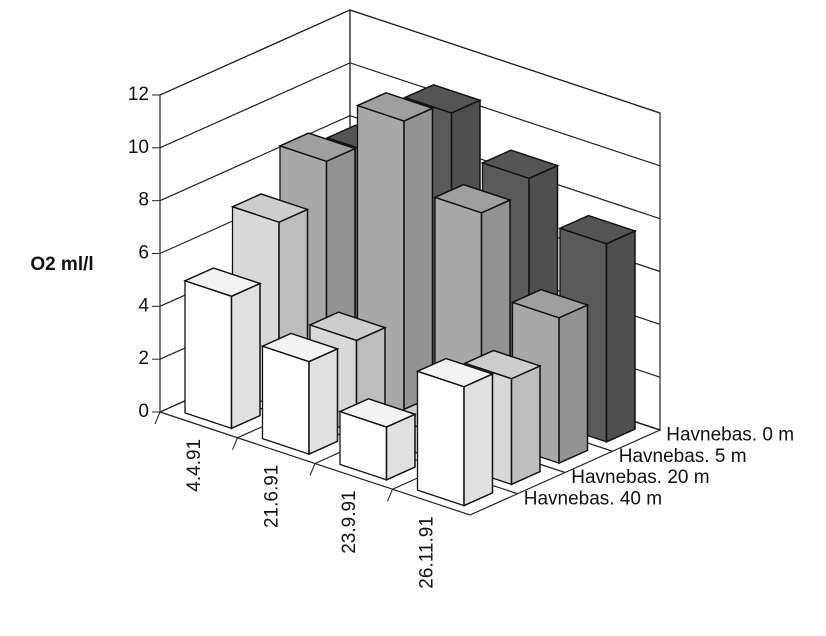  What do you see at coordinates (61, 264) in the screenshot?
I see `y-axis-label: O2 ml/l` at bounding box center [61, 264].